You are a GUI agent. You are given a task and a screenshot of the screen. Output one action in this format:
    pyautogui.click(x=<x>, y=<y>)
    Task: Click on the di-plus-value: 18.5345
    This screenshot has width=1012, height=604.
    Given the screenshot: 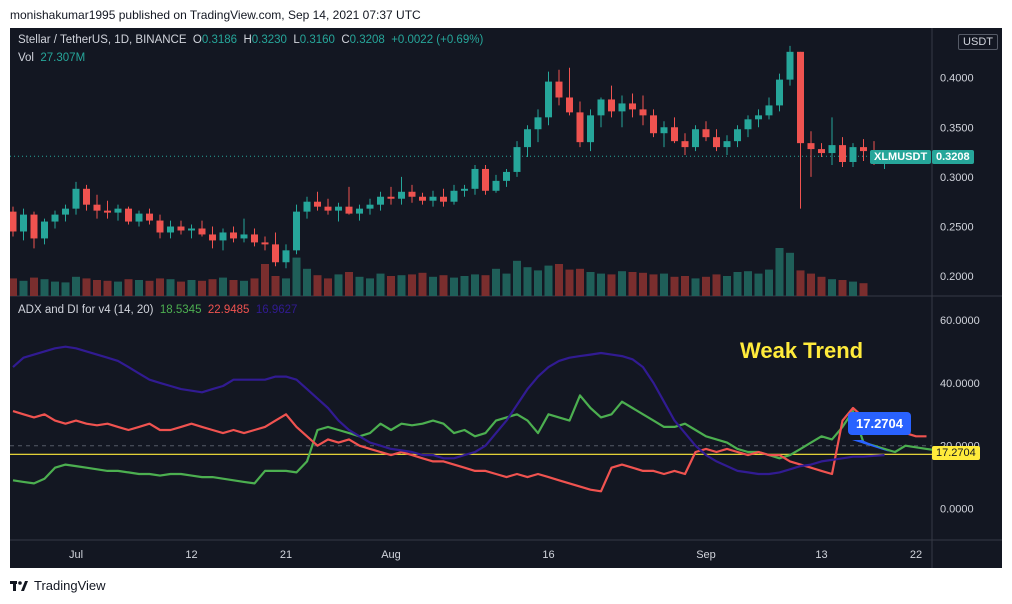 What is the action you would take?
    pyautogui.click(x=180, y=310)
    